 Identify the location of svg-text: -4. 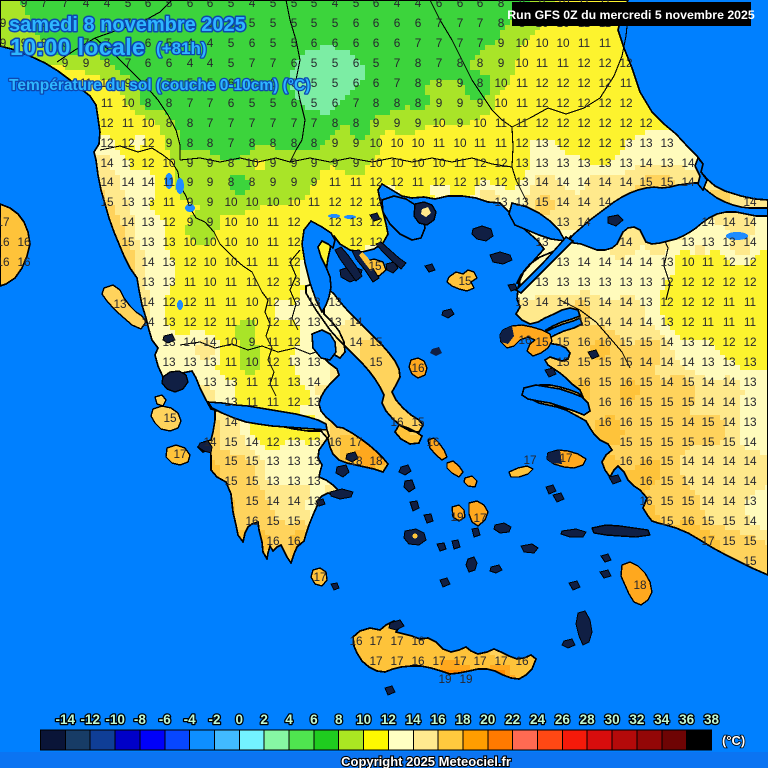
(190, 719).